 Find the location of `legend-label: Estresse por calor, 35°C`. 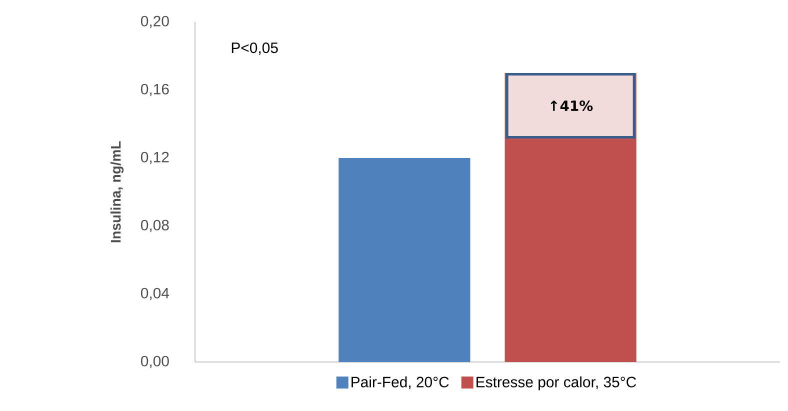

legend-label: Estresse por calor, 35°C is located at coordinates (556, 383).